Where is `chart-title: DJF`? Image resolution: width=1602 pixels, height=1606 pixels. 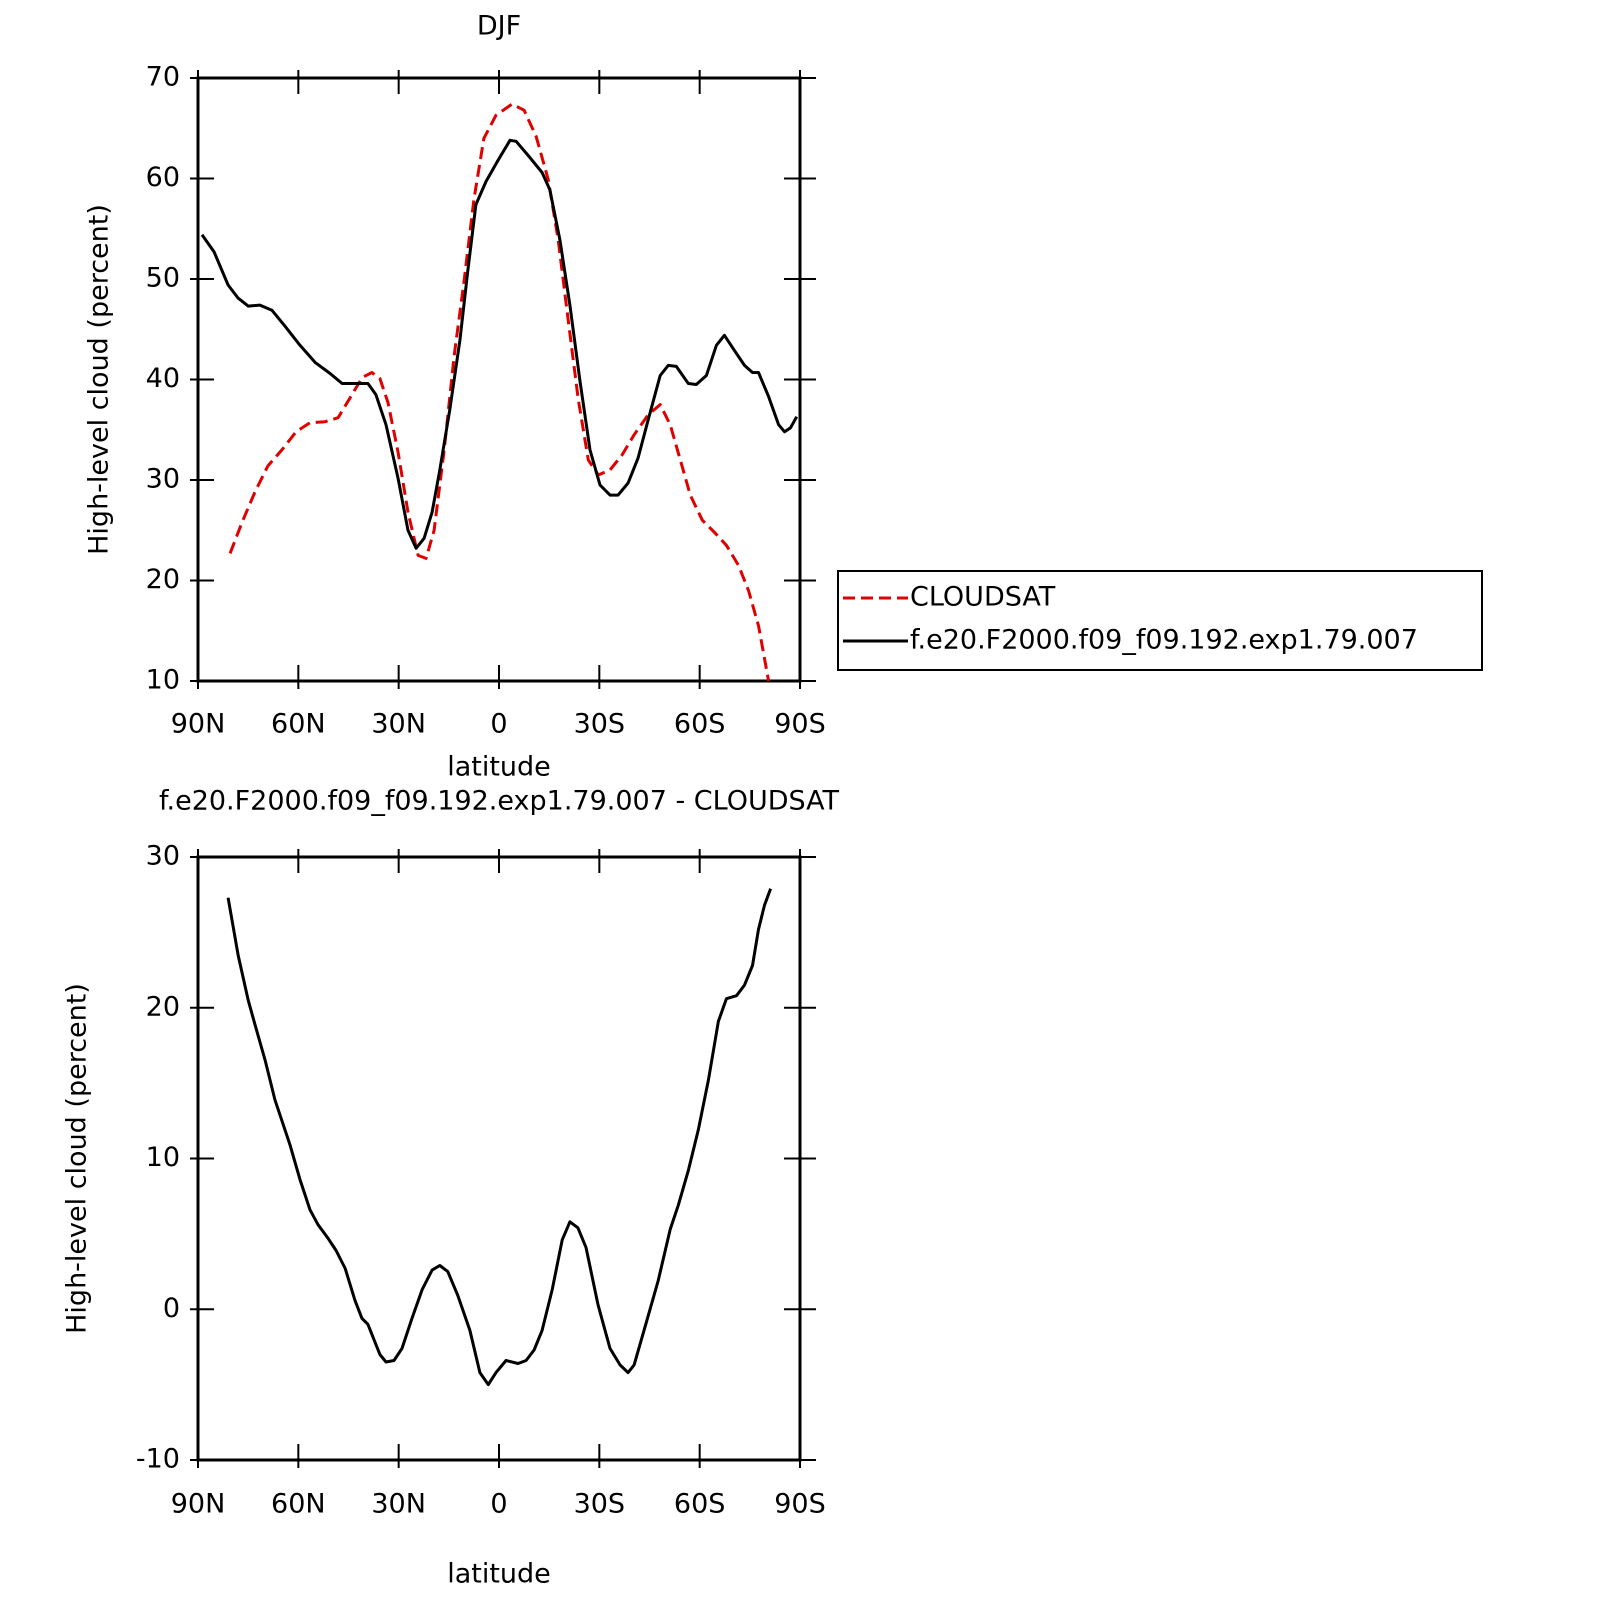
chart-title: DJF is located at coordinates (499, 26).